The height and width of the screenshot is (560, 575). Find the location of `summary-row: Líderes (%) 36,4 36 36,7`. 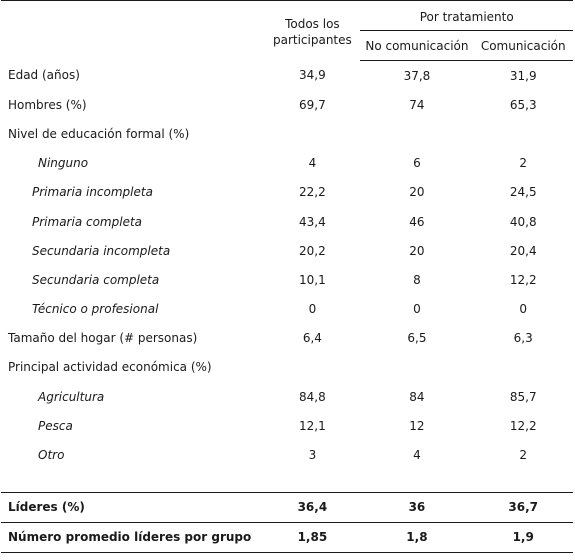

summary-row: Líderes (%) 36,4 36 36,7 is located at coordinates (287, 507).